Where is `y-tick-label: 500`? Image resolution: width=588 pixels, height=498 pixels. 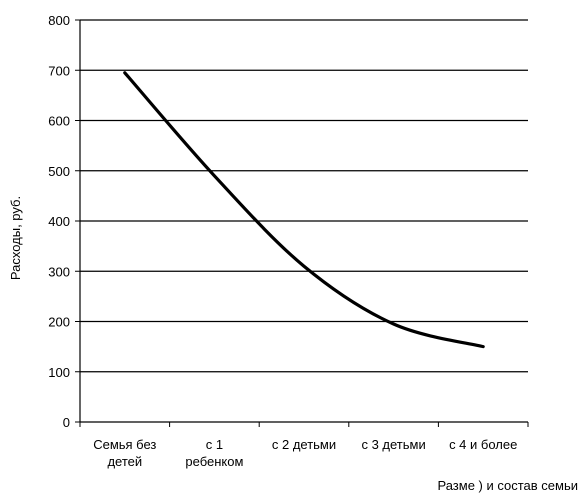
y-tick-label: 500 is located at coordinates (59, 171).